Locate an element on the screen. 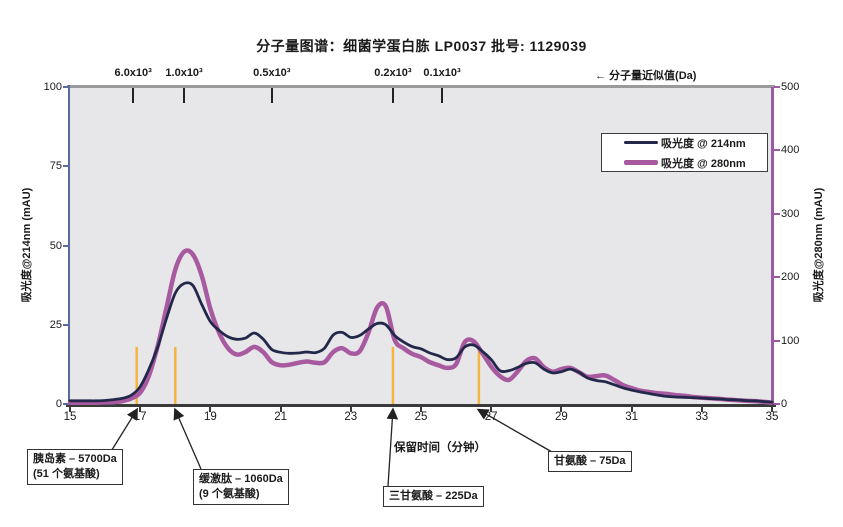  annotation-text-0-0: 胰岛素 – 5700Da is located at coordinates (75, 459).